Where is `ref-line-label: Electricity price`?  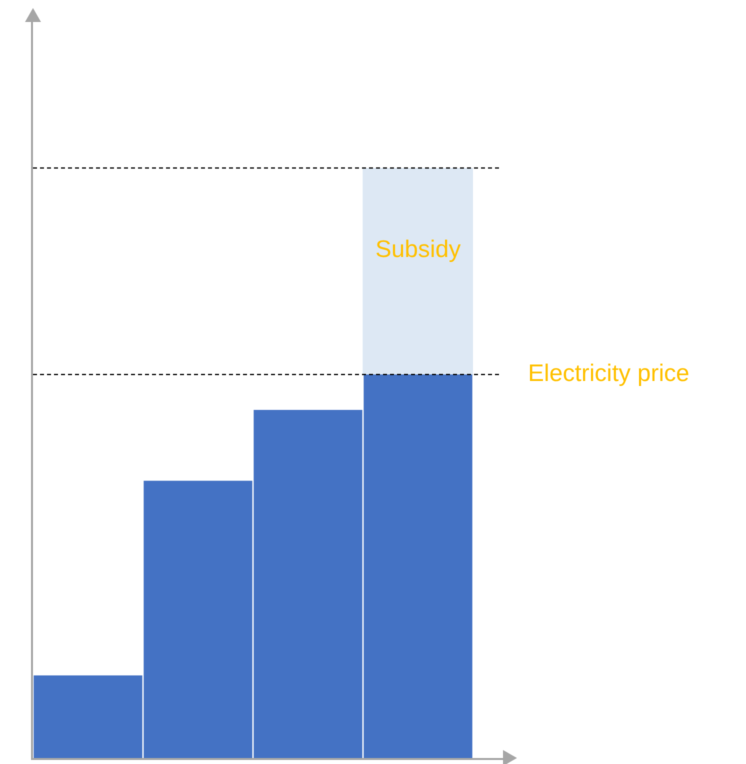 ref-line-label: Electricity price is located at coordinates (609, 374).